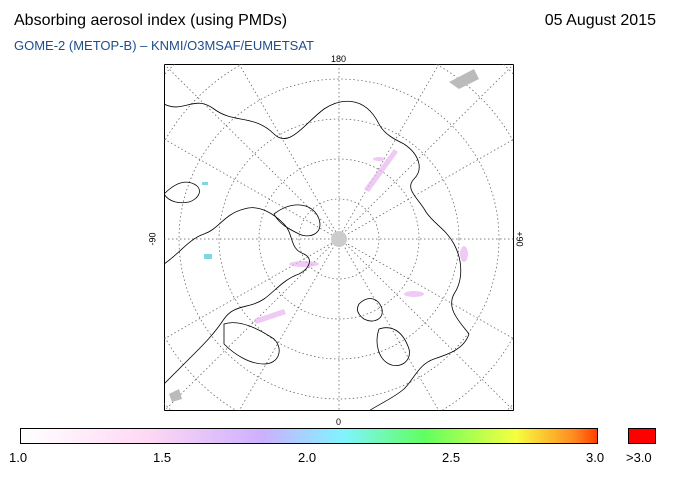 This screenshot has width=676, height=480. Describe the element at coordinates (18, 457) in the screenshot. I see `colorbar-tick: 1.0` at that location.